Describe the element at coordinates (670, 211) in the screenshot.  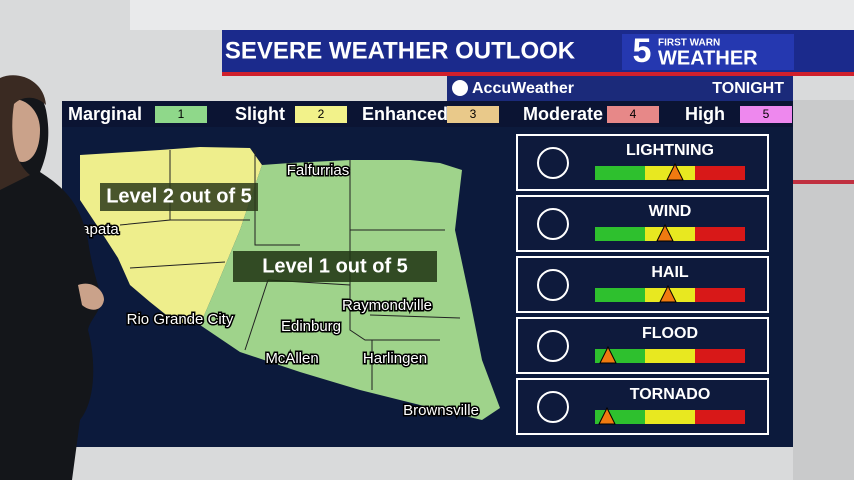
I see `threat-name: WIND` at that location.